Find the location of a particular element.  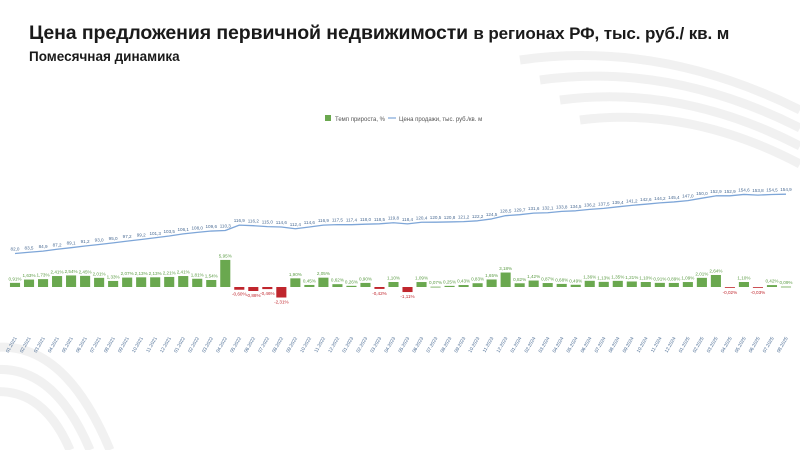

x-axis-label: 12.2021 is located at coordinates (166, 345).